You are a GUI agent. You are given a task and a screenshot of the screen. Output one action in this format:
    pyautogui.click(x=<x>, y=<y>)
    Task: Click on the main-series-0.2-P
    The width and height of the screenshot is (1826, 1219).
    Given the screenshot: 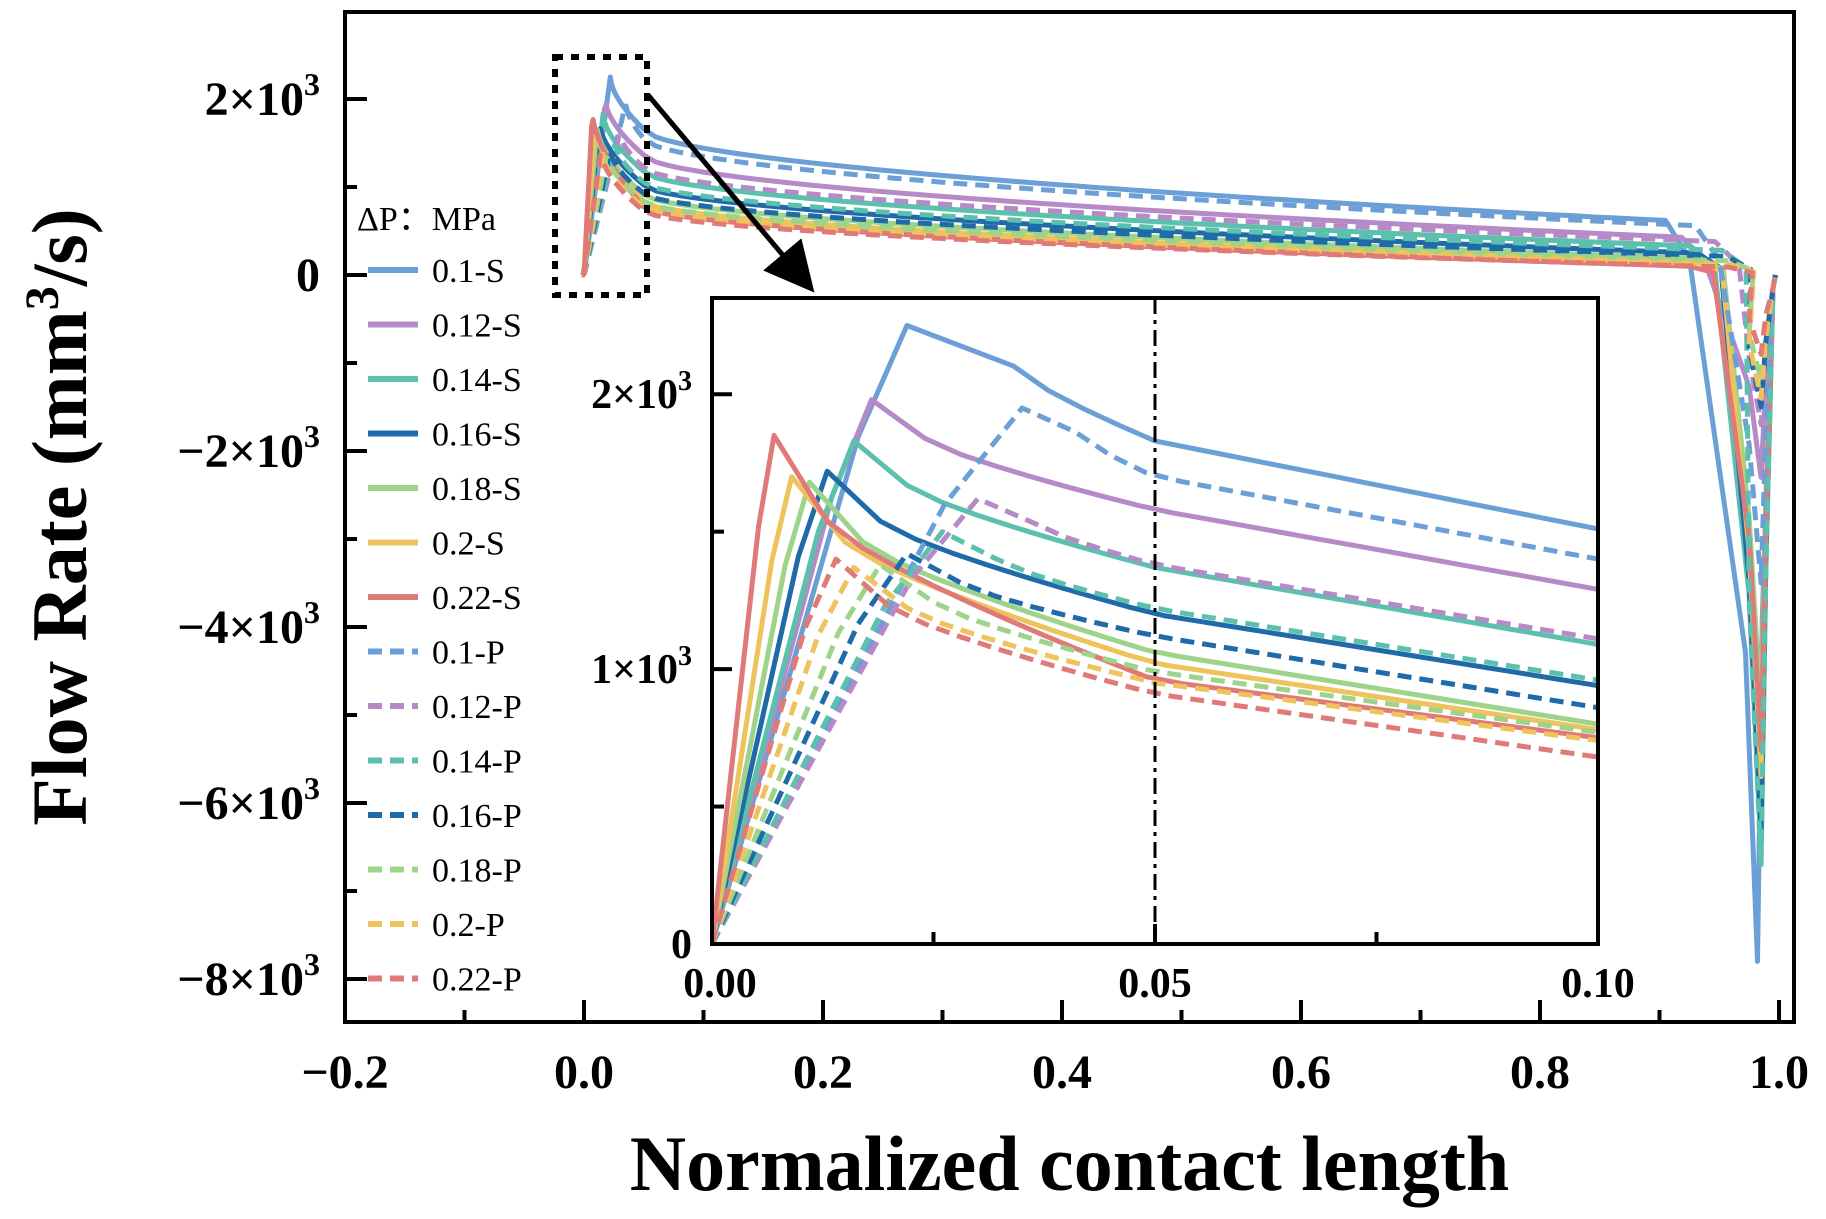 What is the action you would take?
    pyautogui.click(x=1179, y=276)
    